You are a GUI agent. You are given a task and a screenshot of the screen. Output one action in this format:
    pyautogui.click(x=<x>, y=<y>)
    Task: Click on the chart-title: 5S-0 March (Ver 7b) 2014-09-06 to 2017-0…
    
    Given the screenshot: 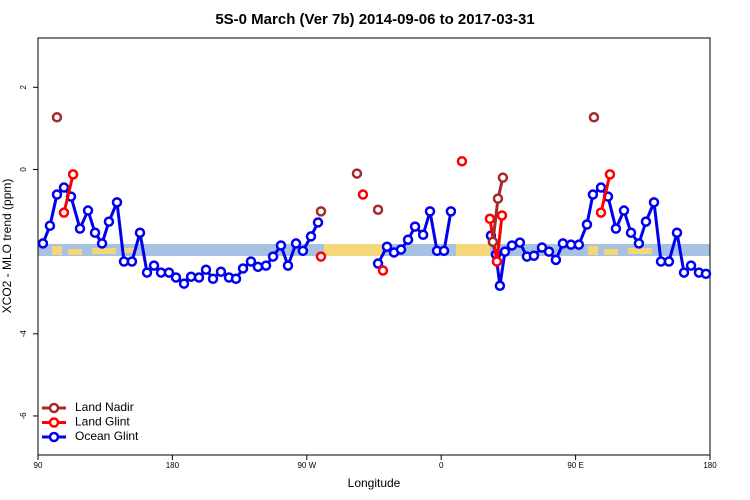 What is the action you would take?
    pyautogui.click(x=374, y=19)
    